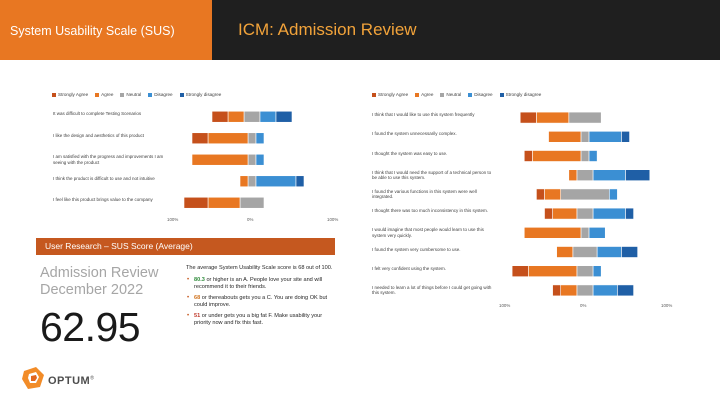  What do you see at coordinates (327, 29) in the screenshot?
I see `page-title: ICM: Admission Review` at bounding box center [327, 29].